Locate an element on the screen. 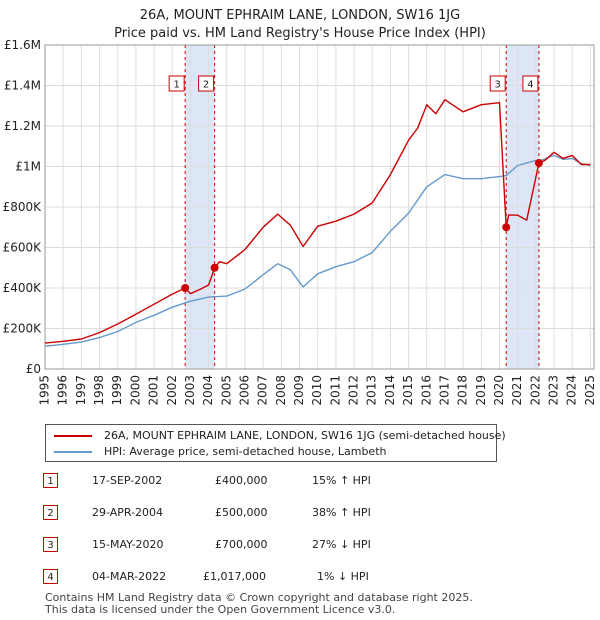  sale-row: 2 29-APR-2004 £500,000 38% ↑ HPI is located at coordinates (300, 513).